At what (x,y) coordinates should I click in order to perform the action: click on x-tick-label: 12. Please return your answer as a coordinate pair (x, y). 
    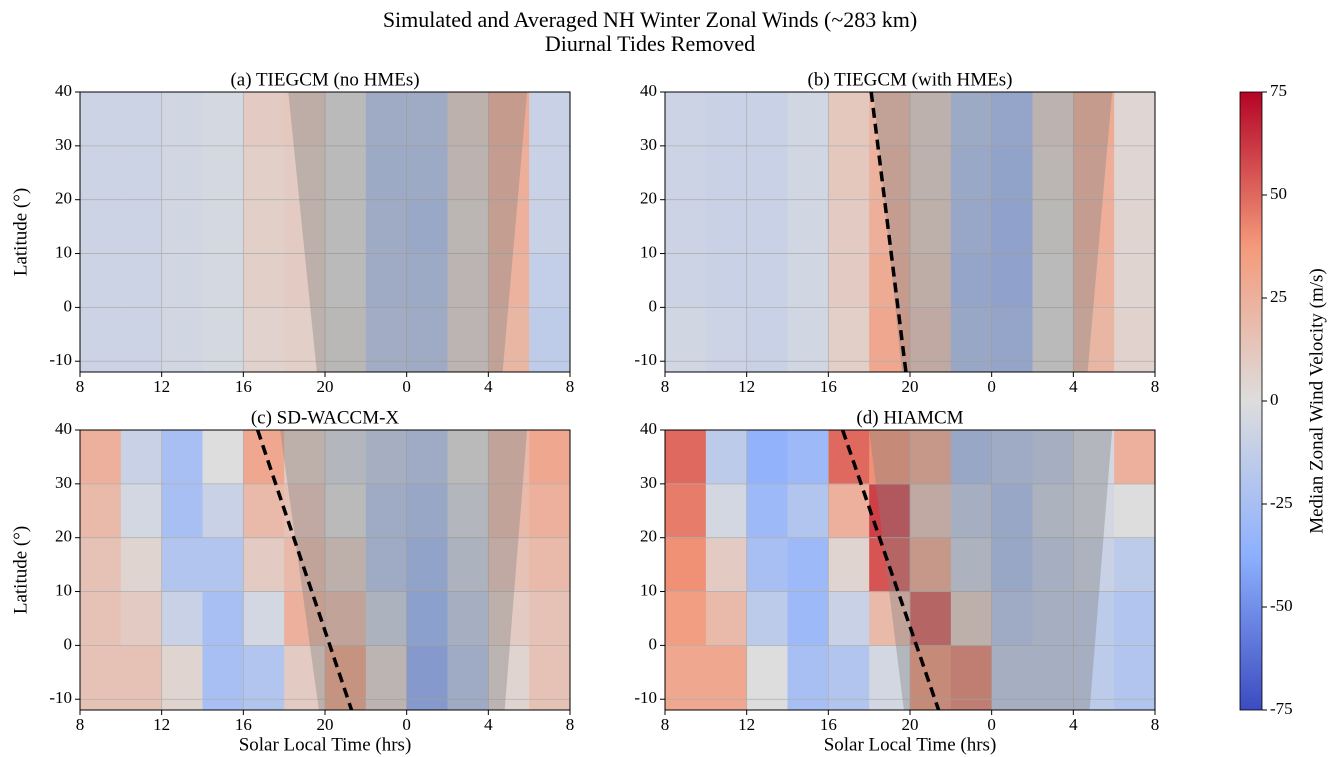
    Looking at the image, I should click on (746, 724).